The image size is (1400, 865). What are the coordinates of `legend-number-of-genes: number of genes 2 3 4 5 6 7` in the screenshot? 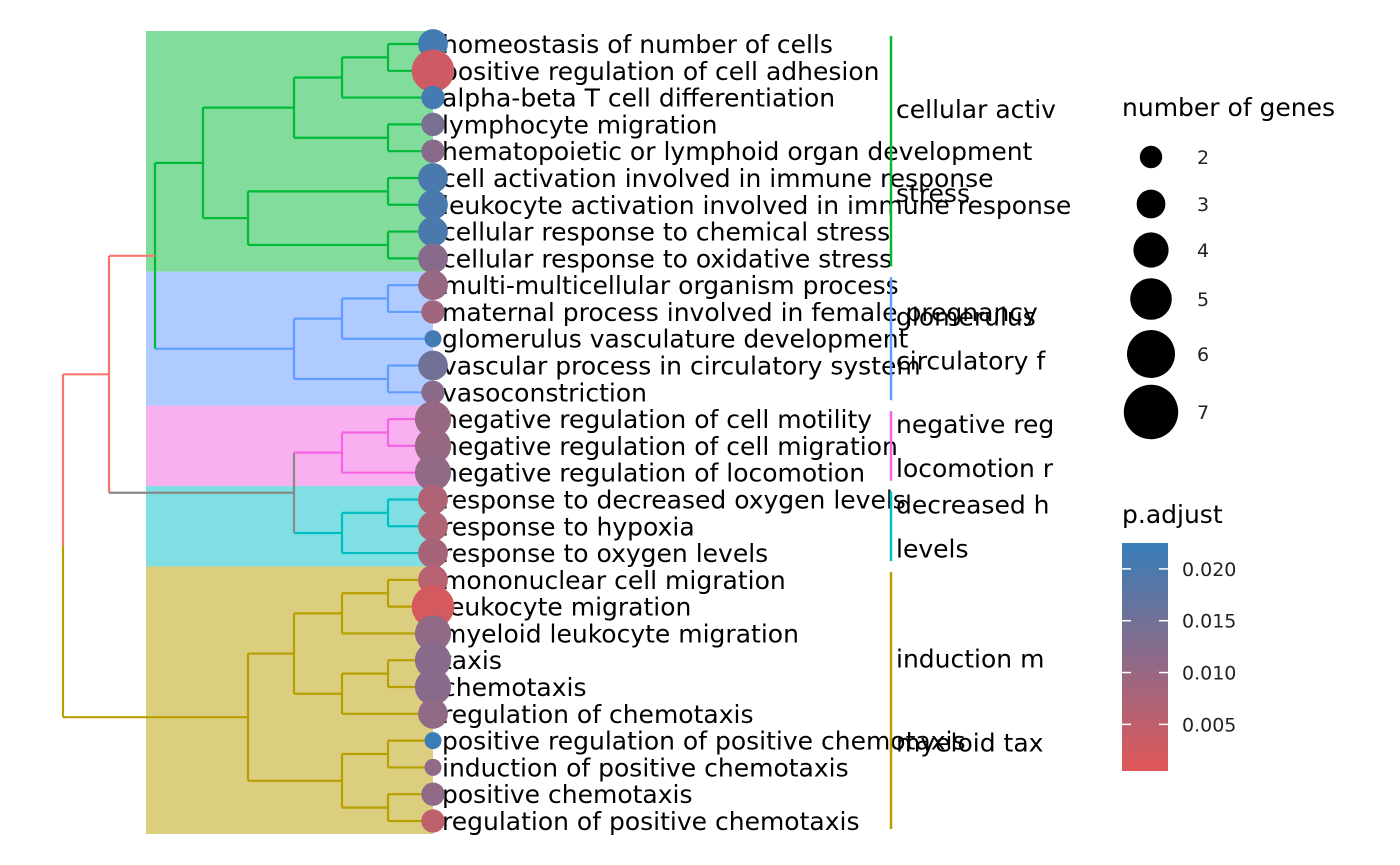 It's located at (1228, 266).